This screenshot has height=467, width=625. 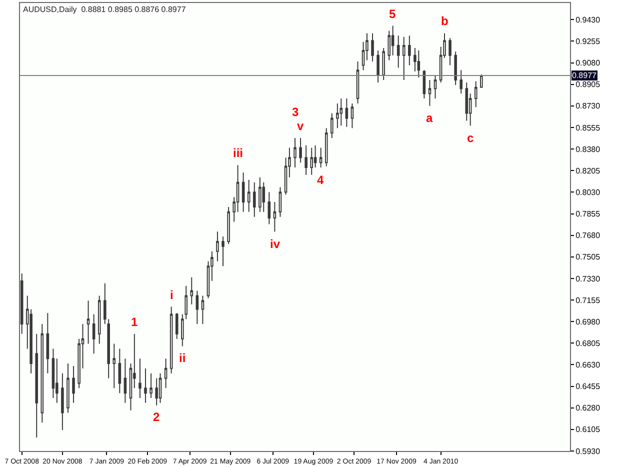 What do you see at coordinates (588, 85) in the screenshot?
I see `y-tick-label: 0.8905` at bounding box center [588, 85].